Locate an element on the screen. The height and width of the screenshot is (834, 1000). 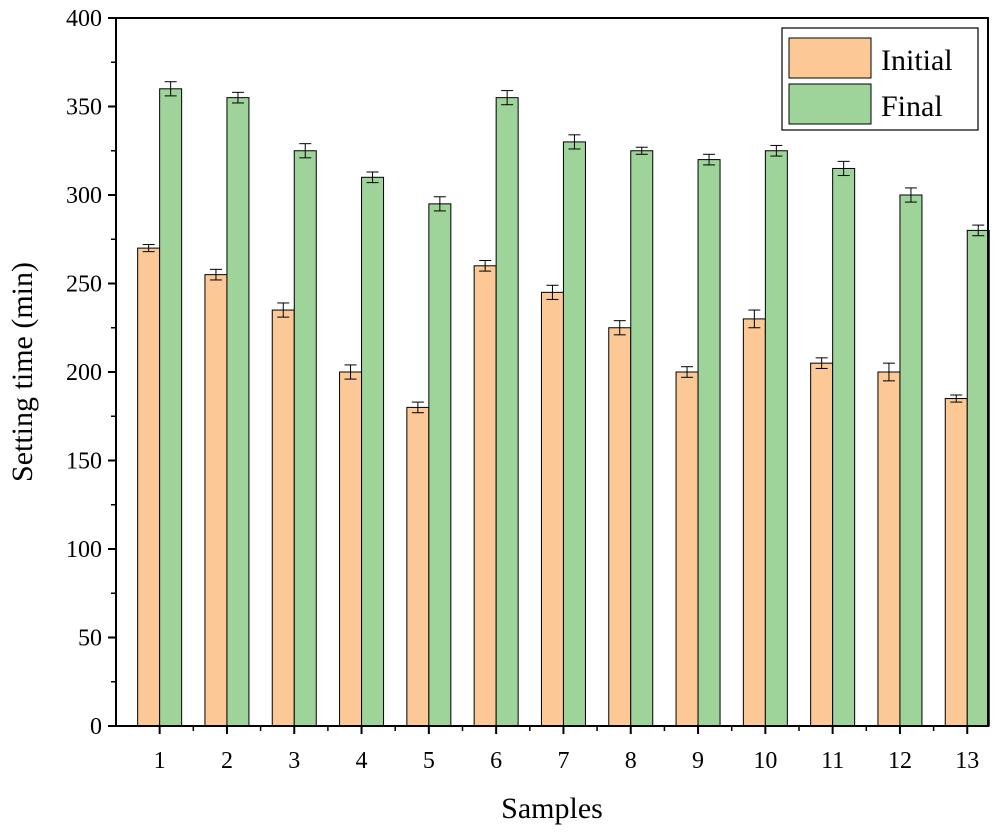
y-tick-label: 350 is located at coordinates (84, 108).